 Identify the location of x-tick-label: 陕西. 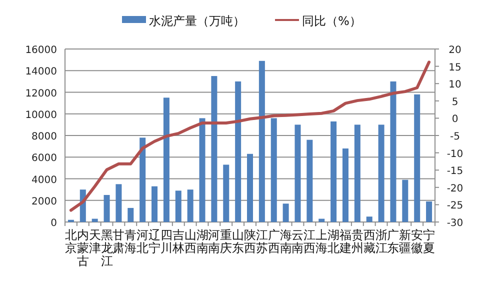
(250, 241).